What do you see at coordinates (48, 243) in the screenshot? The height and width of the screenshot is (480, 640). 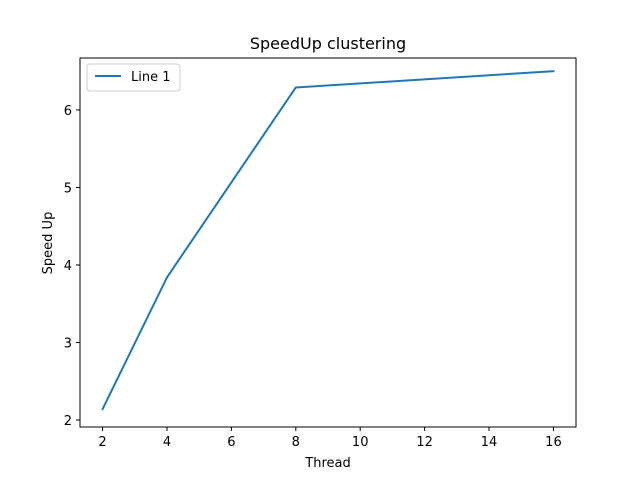 I see `y-axis-title: Speed Up` at bounding box center [48, 243].